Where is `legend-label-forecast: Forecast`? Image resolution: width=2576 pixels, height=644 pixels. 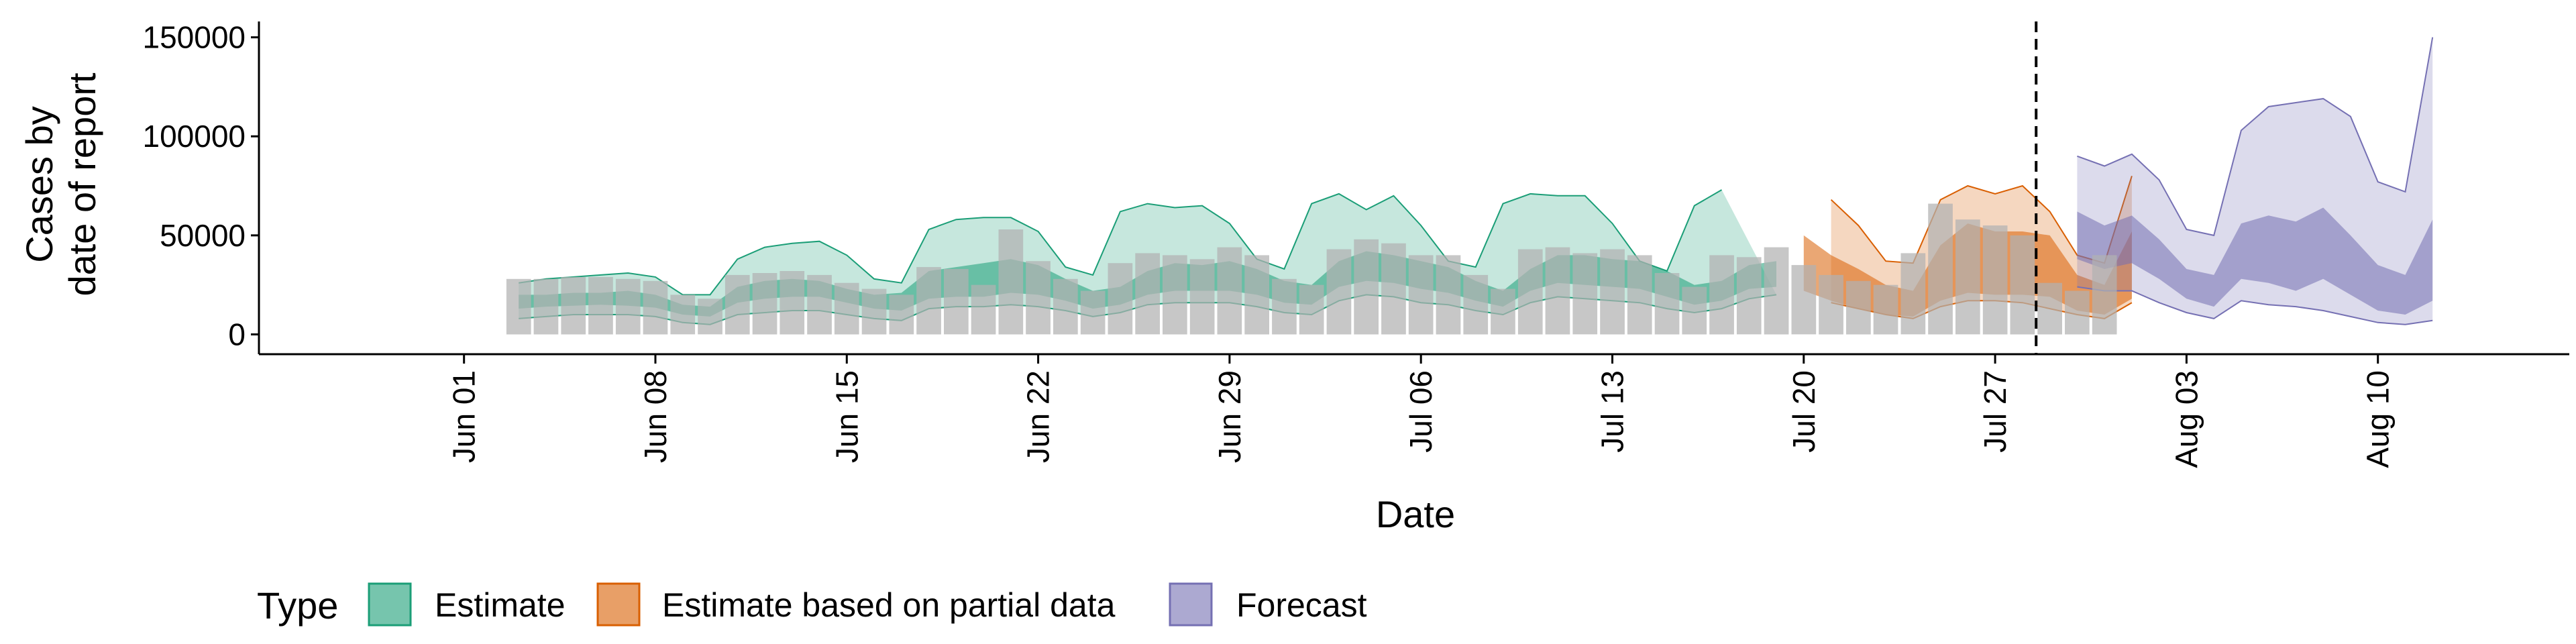
legend-label-forecast: Forecast is located at coordinates (1301, 605).